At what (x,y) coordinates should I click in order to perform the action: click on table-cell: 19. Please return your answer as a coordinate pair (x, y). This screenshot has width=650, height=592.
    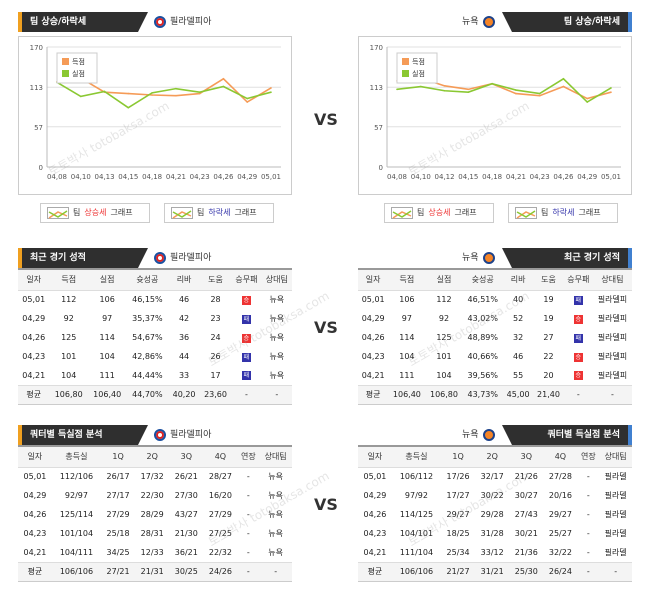
    Looking at the image, I should click on (548, 300).